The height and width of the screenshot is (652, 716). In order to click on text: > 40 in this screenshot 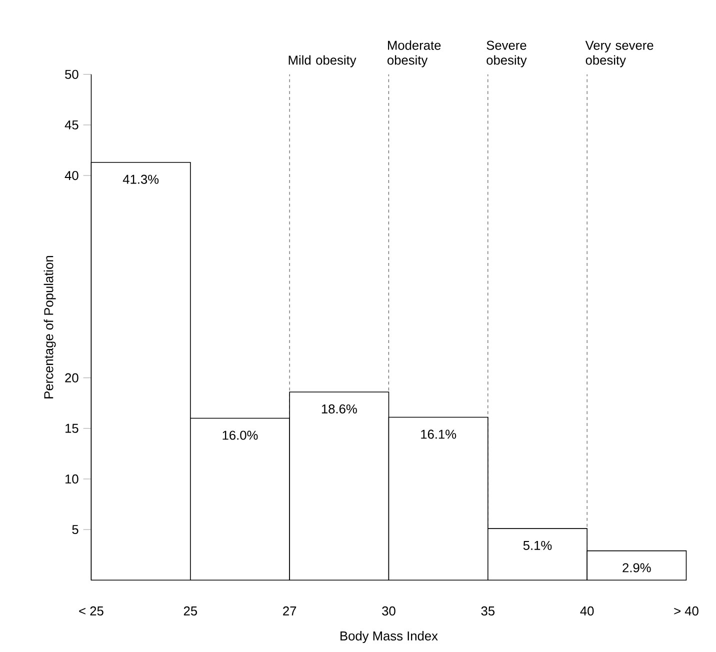, I will do `click(686, 611)`.